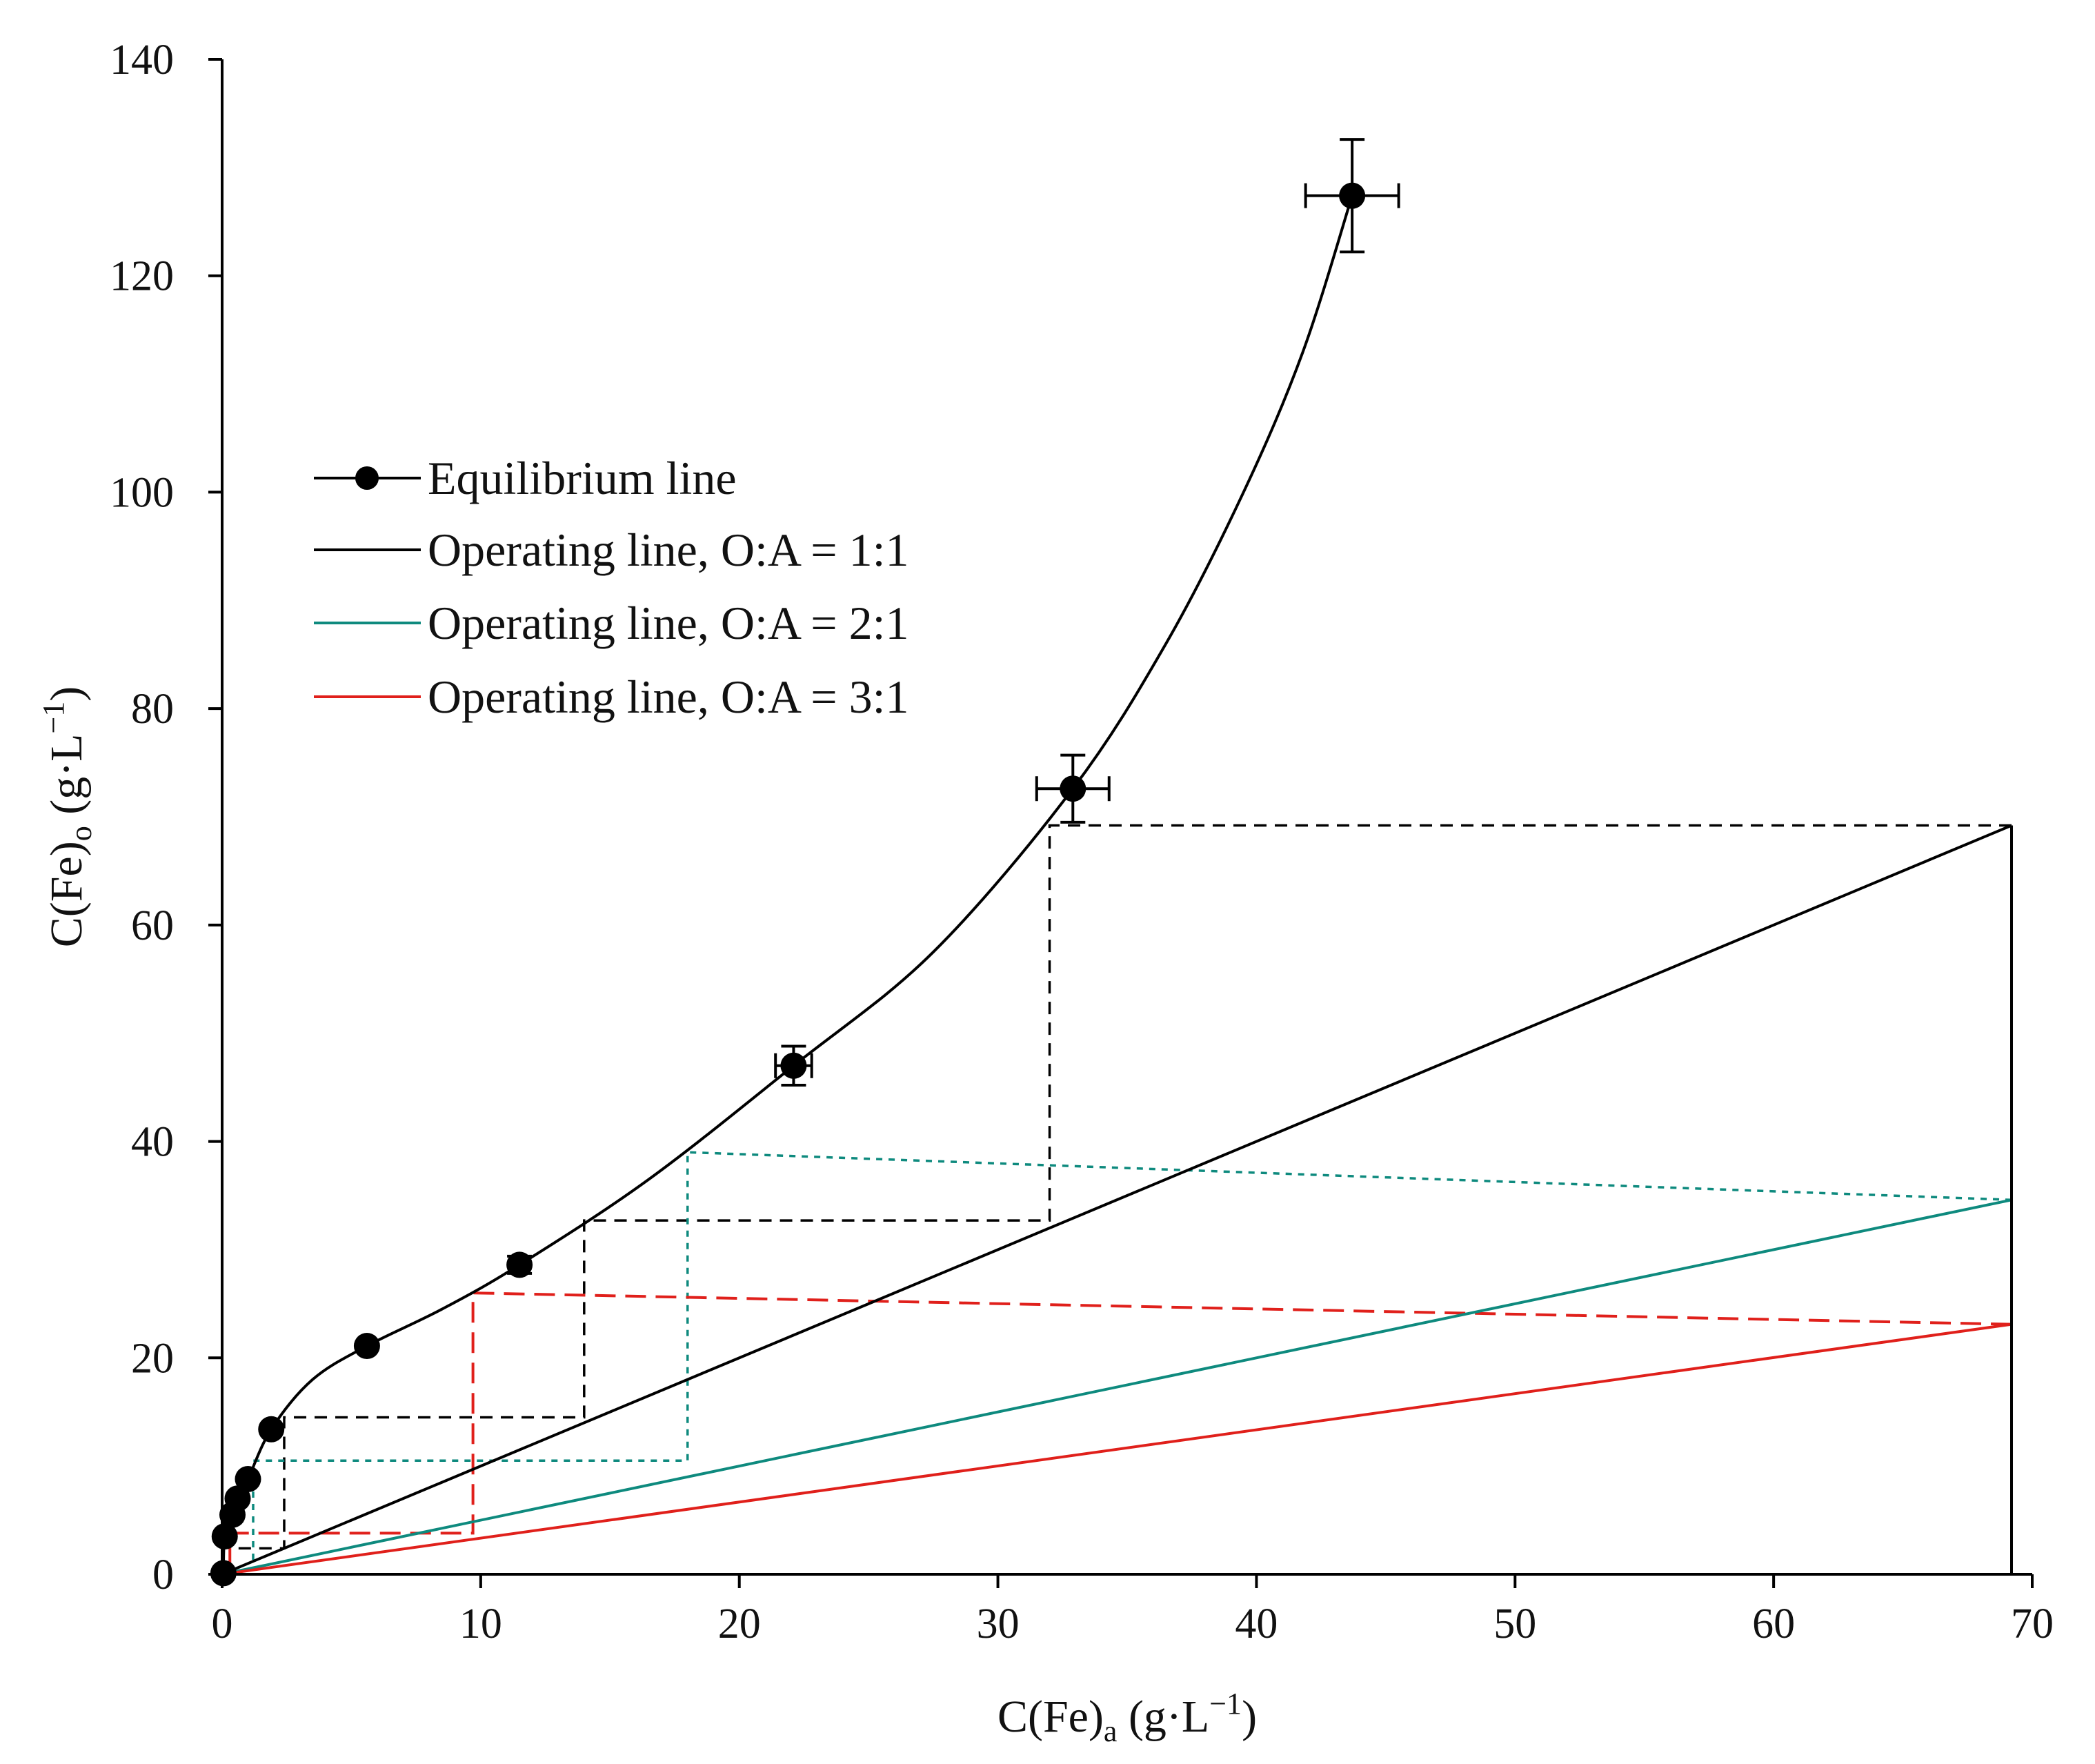  What do you see at coordinates (582, 478) in the screenshot?
I see `legend-label-equilibrium: Equilibrium line` at bounding box center [582, 478].